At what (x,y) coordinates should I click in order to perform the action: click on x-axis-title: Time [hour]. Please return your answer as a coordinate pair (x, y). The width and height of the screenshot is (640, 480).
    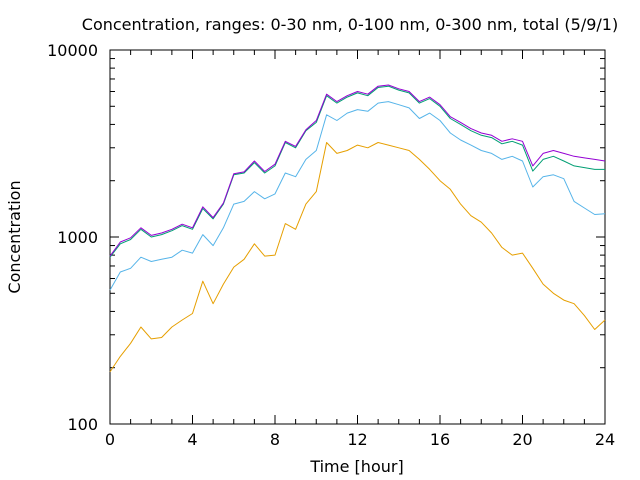
    Looking at the image, I should click on (356, 466).